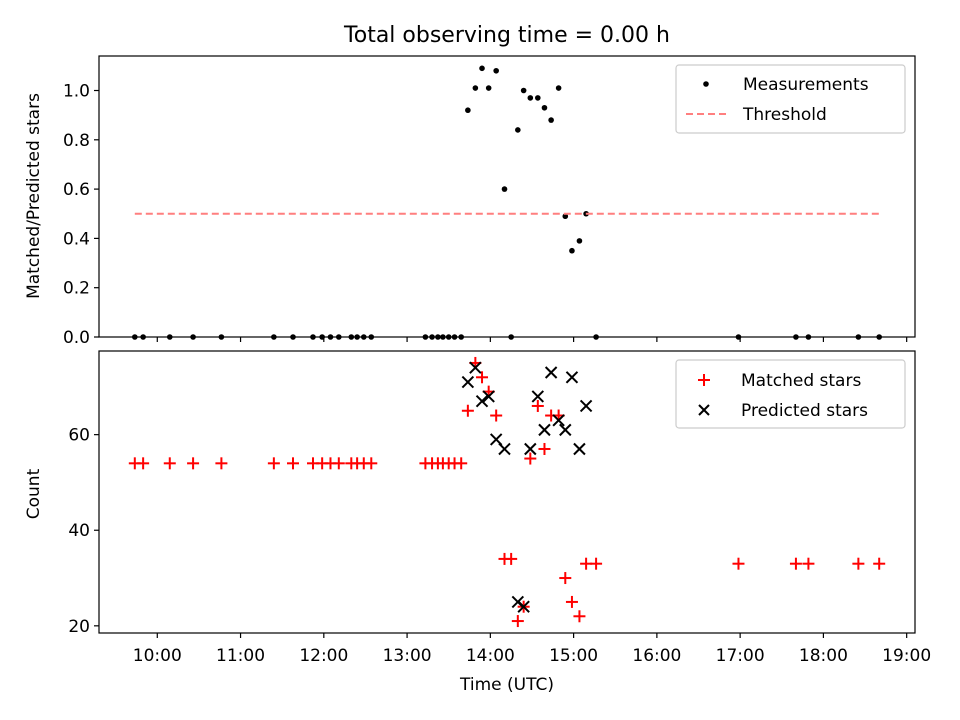 The width and height of the screenshot is (960, 720). What do you see at coordinates (76, 141) in the screenshot?
I see `y-tick-label: 0.8` at bounding box center [76, 141].